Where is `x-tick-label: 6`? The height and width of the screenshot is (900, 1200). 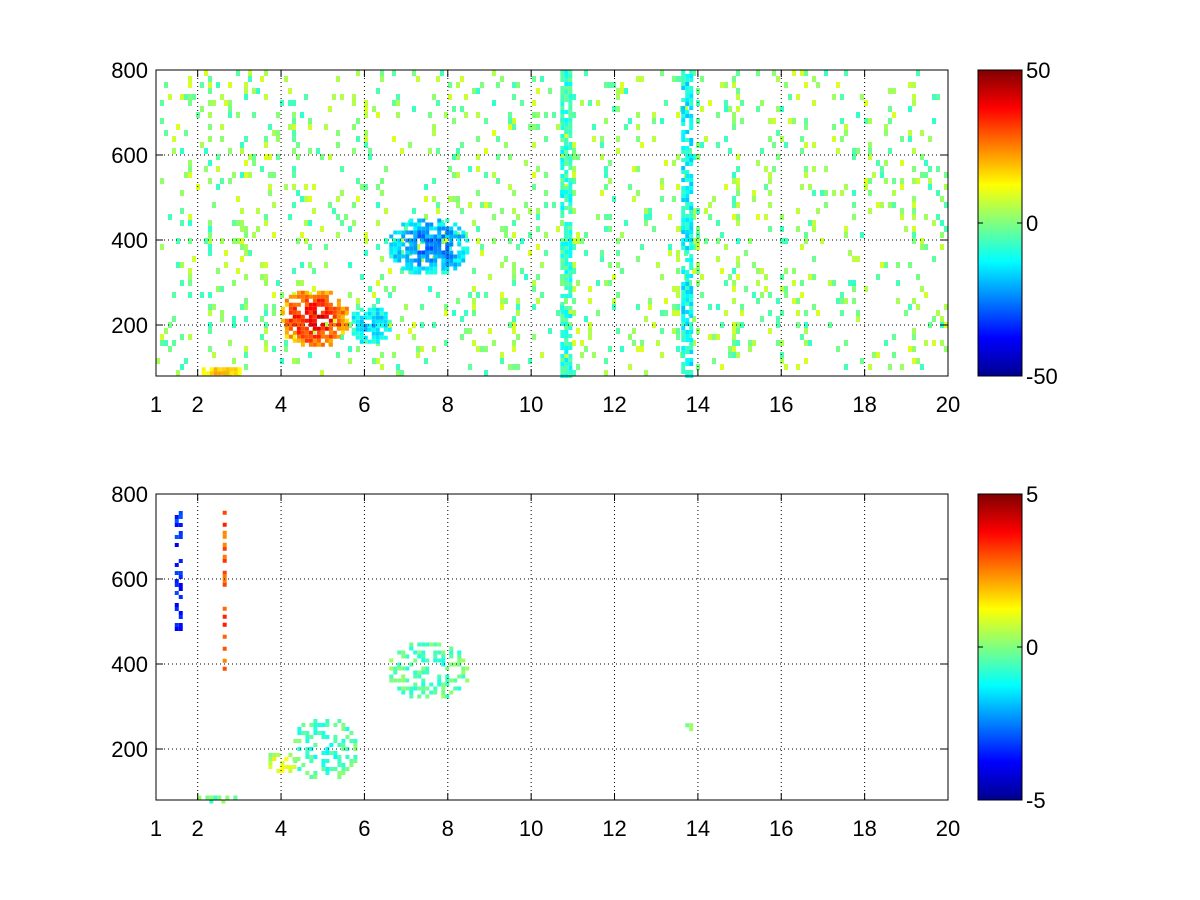
x-tick-label: 6 is located at coordinates (364, 828).